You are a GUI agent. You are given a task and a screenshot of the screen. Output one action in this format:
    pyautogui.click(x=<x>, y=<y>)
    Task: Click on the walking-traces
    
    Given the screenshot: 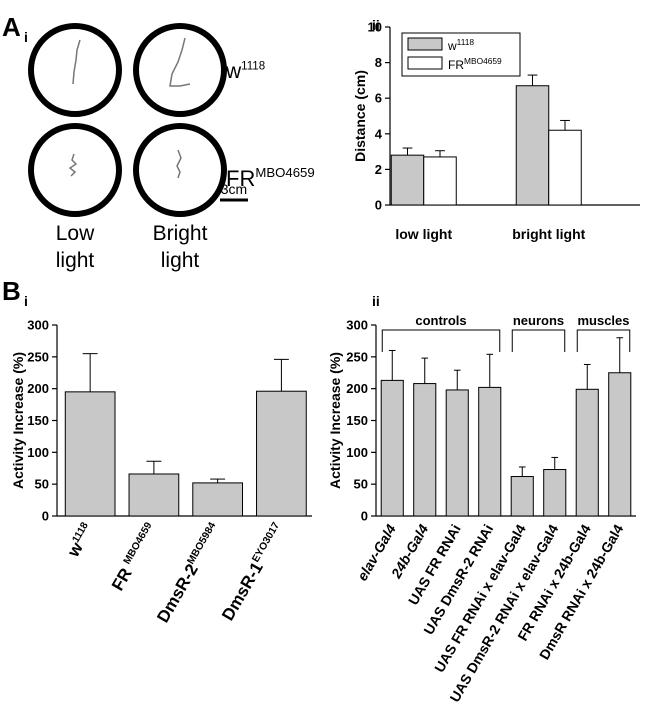 What is the action you would take?
    pyautogui.click(x=129, y=108)
    